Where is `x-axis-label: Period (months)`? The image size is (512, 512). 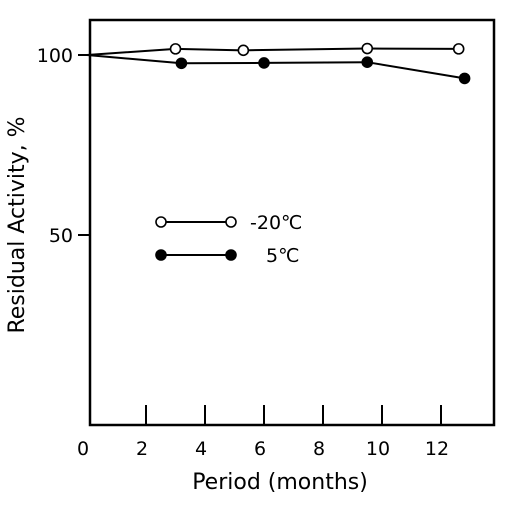
x-axis-label: Period (months) is located at coordinates (280, 482).